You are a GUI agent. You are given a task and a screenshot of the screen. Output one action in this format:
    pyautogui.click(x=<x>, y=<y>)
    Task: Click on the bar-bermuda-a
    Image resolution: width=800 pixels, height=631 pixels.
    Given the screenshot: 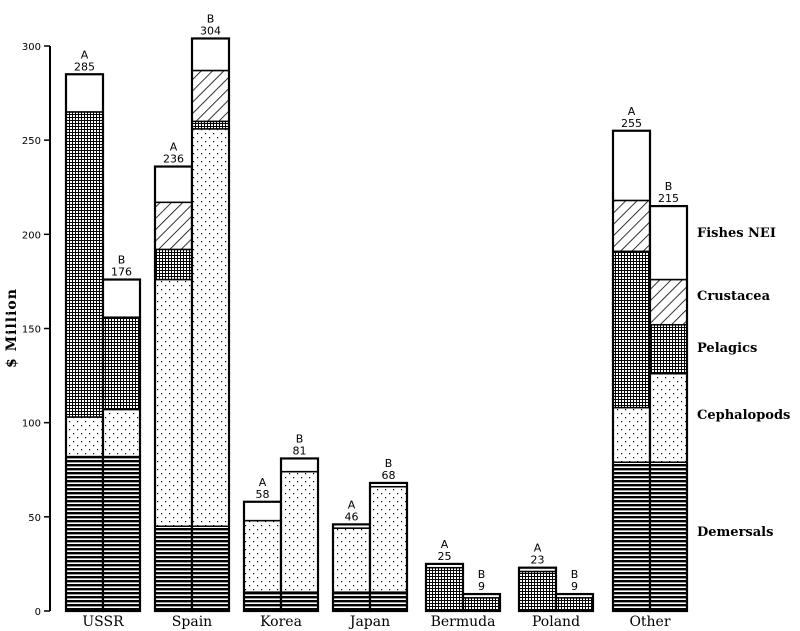 What is the action you would take?
    pyautogui.click(x=444, y=587)
    